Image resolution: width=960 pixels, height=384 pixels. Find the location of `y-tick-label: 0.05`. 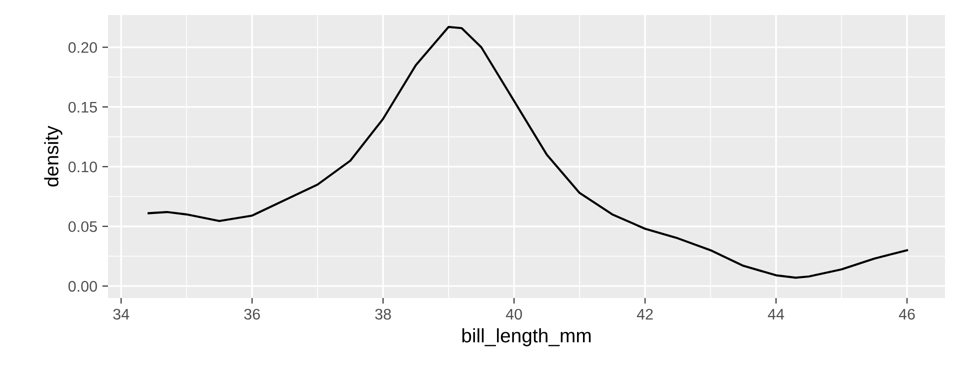

y-tick-label: 0.05 is located at coordinates (82, 226).